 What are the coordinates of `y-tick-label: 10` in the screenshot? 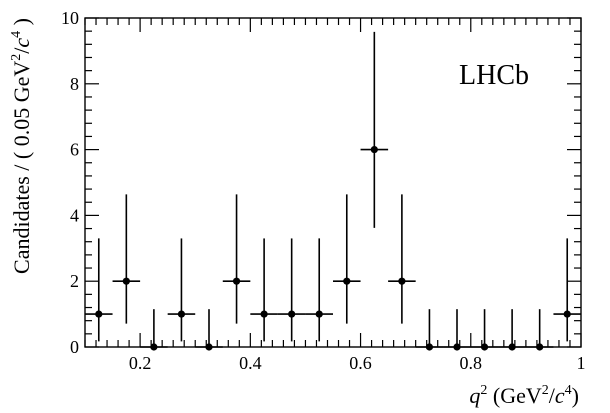 It's located at (70, 18).